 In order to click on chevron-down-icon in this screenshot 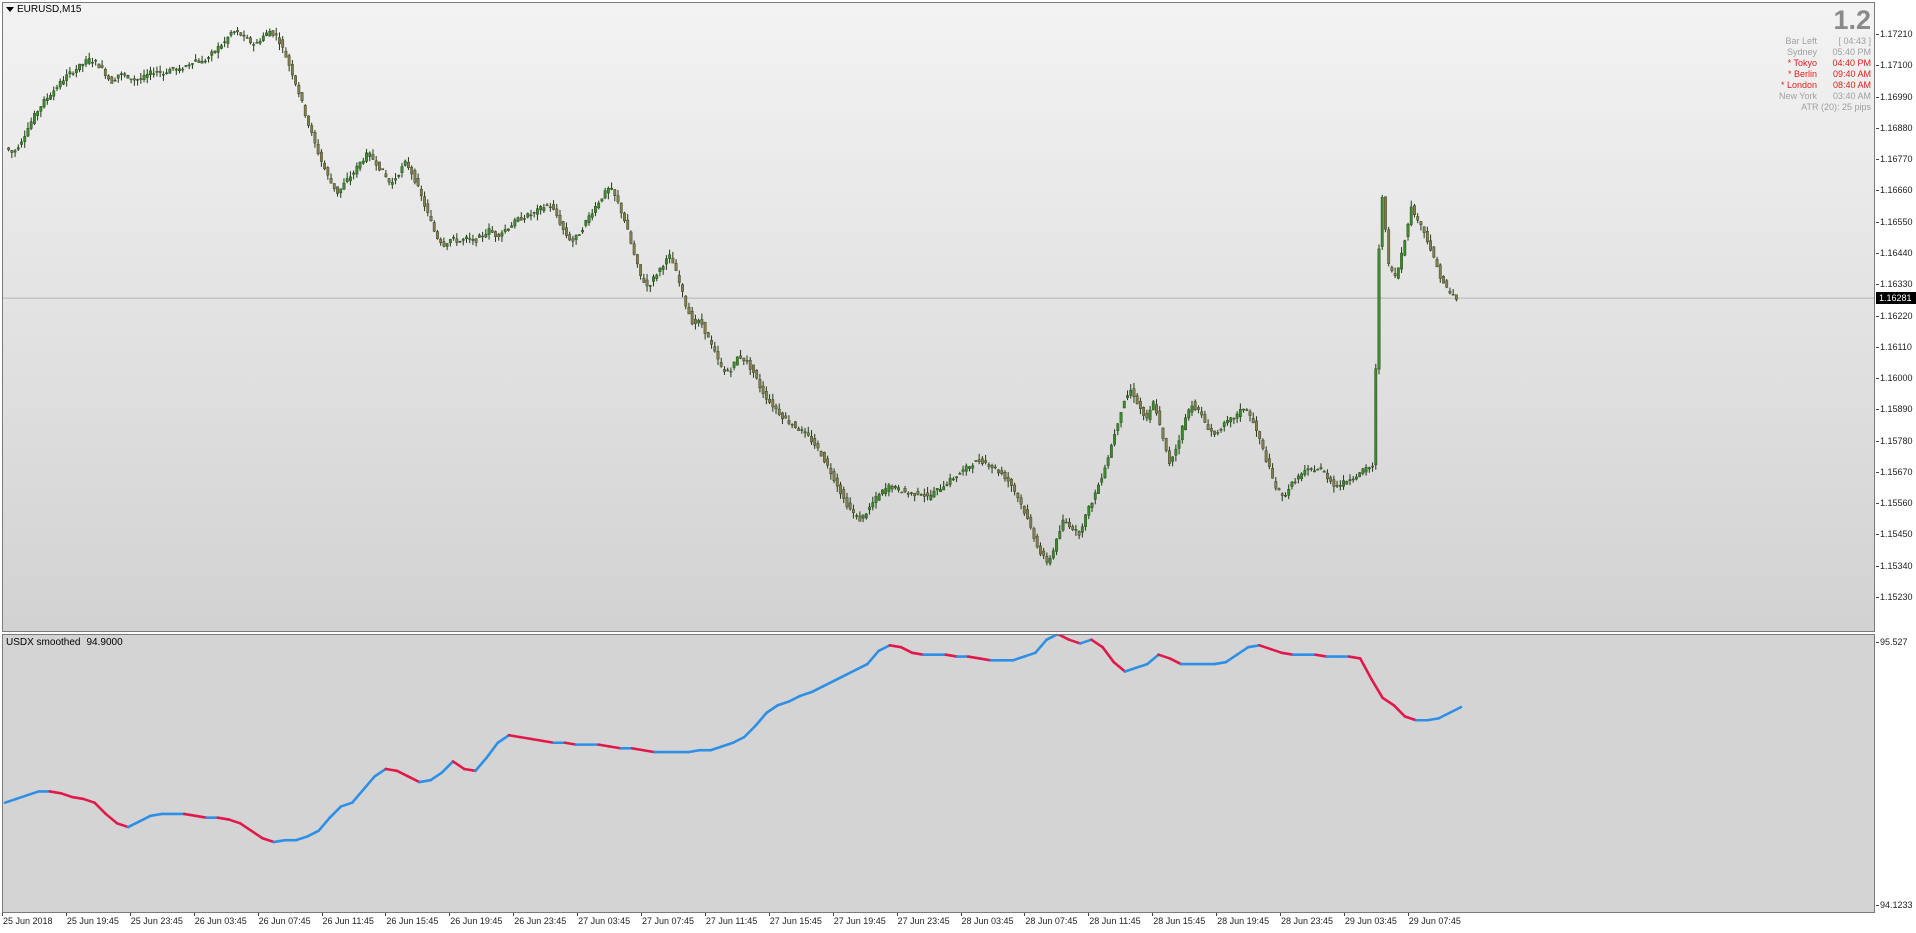, I will do `click(10, 9)`.